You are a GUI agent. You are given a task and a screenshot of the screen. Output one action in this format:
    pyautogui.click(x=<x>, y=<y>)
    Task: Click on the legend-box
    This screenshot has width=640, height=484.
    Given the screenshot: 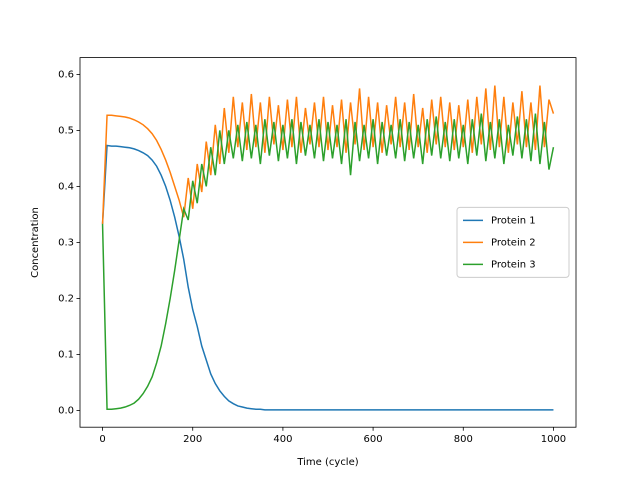 What is the action you would take?
    pyautogui.click(x=513, y=242)
    